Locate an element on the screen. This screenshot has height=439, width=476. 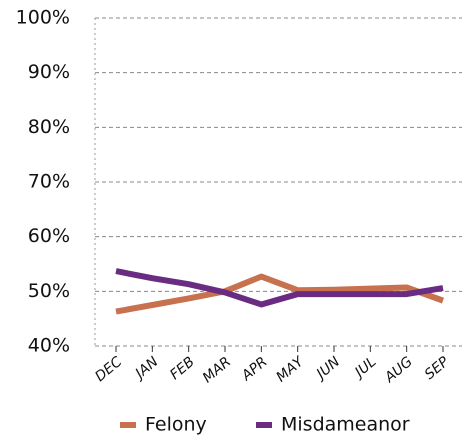
y-tick-label: 90% is located at coordinates (49, 72).